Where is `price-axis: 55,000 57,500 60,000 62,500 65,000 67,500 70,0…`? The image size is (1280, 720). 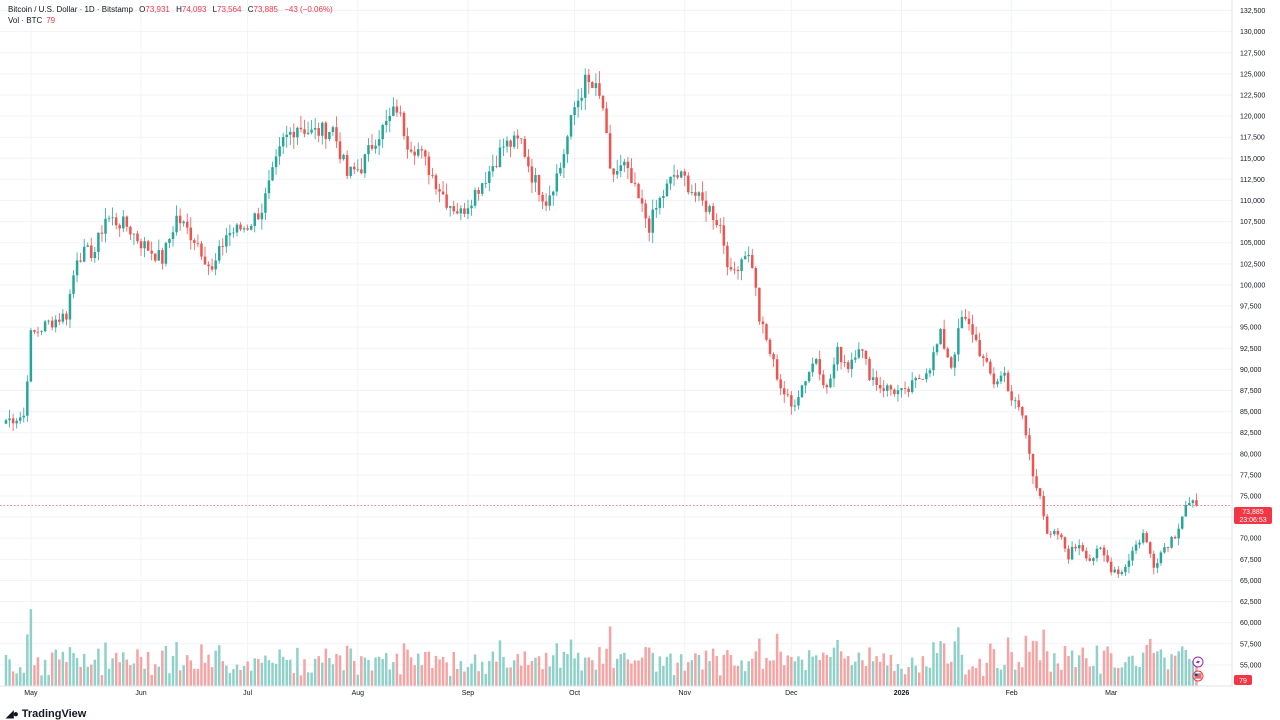
price-axis: 55,000 57,500 60,000 62,500 65,000 67,500 70,0… is located at coordinates (1252, 338).